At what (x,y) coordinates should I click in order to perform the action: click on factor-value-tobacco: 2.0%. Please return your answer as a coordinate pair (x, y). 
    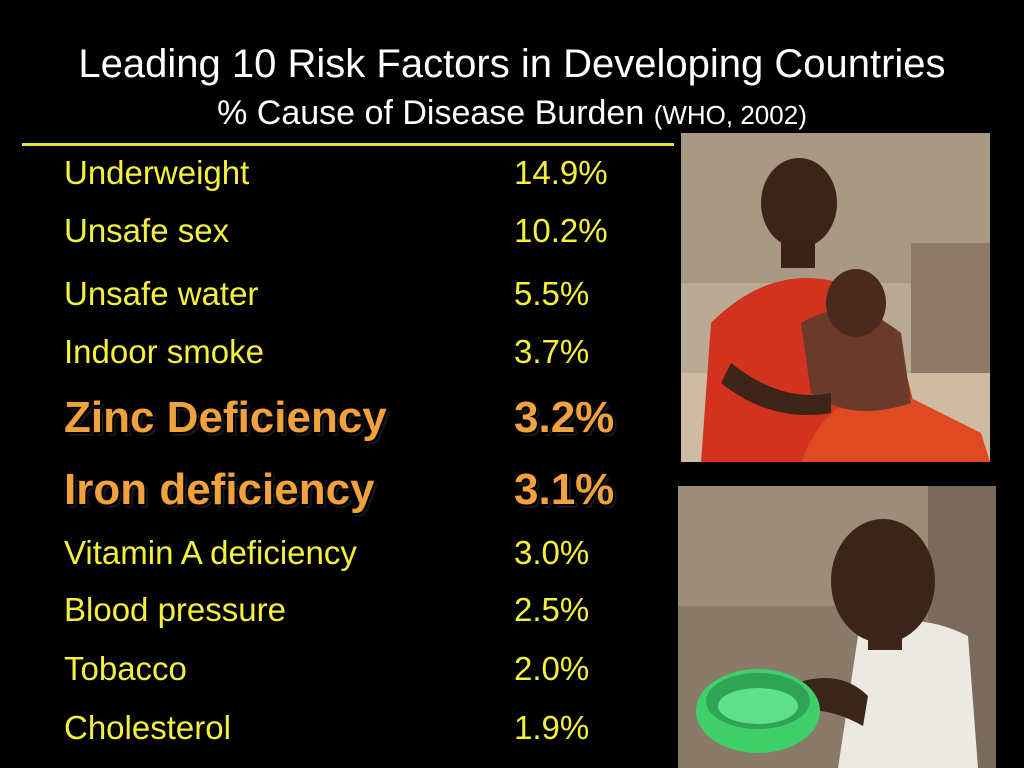
    Looking at the image, I should click on (552, 668).